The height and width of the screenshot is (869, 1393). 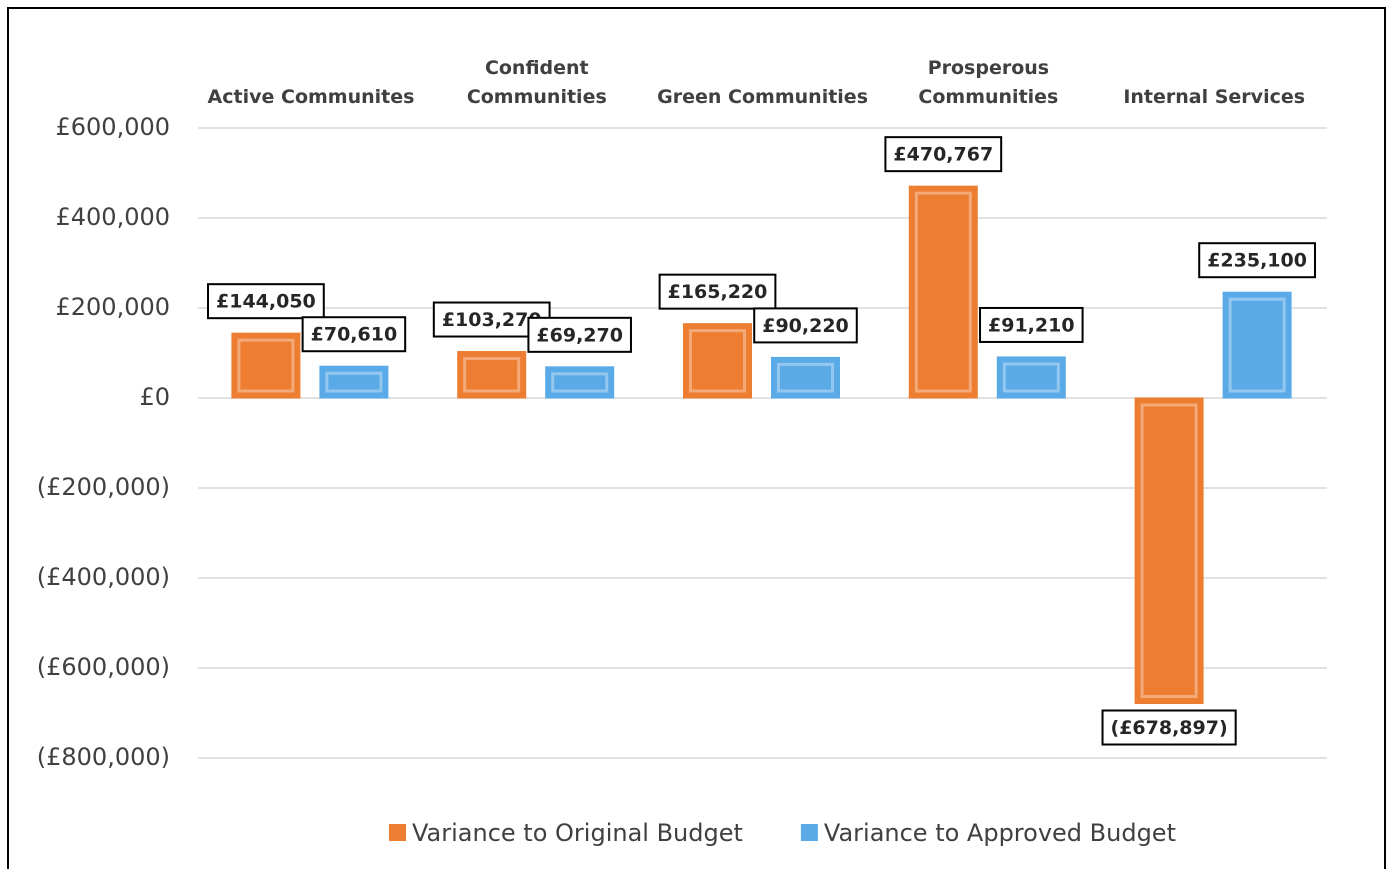 I want to click on data-label: £235,100, so click(x=1257, y=261).